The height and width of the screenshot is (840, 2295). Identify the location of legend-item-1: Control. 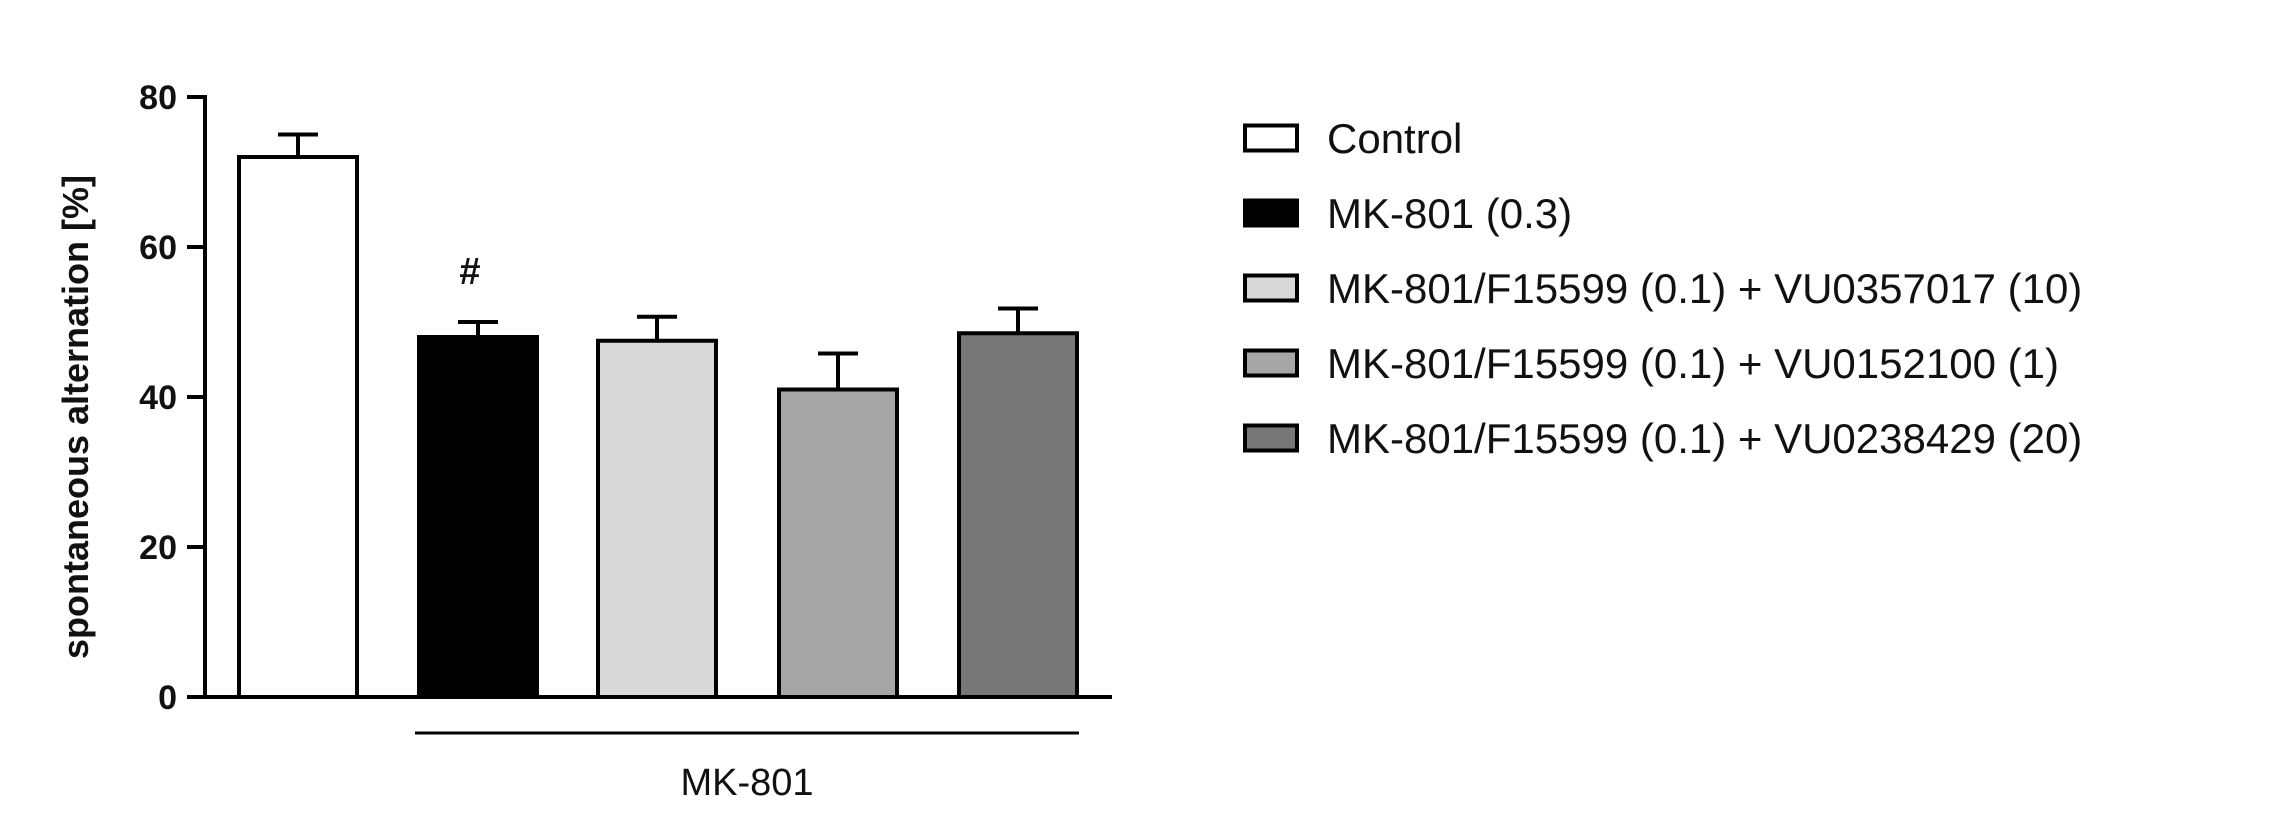
(1352, 138).